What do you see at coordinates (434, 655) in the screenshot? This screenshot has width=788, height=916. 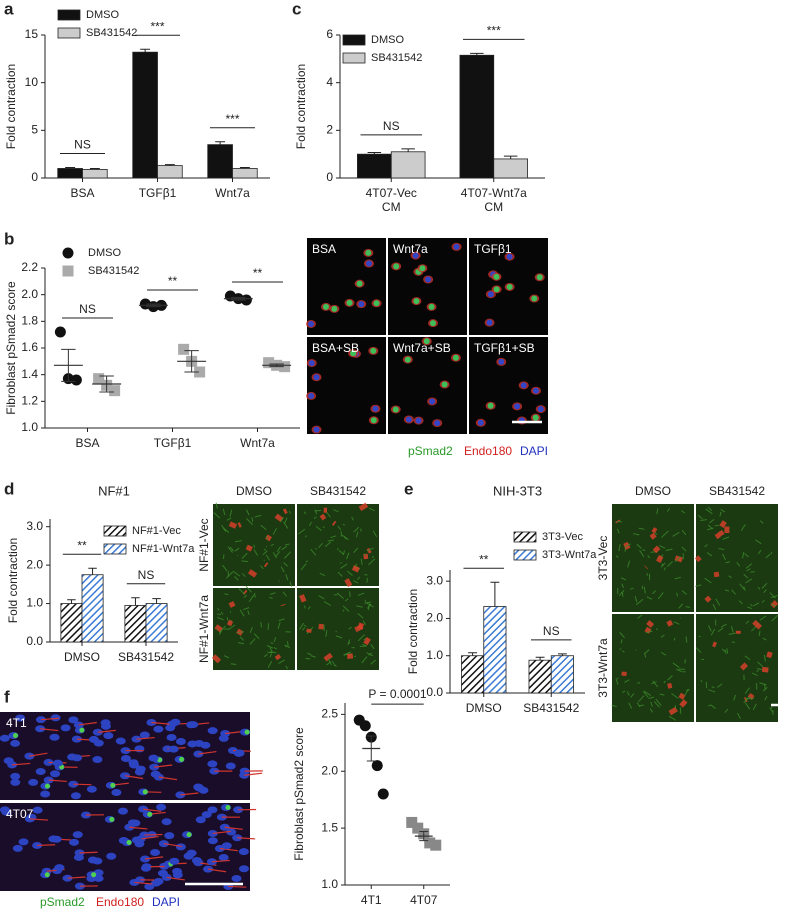 I see `y-tick-label: 1.0` at bounding box center [434, 655].